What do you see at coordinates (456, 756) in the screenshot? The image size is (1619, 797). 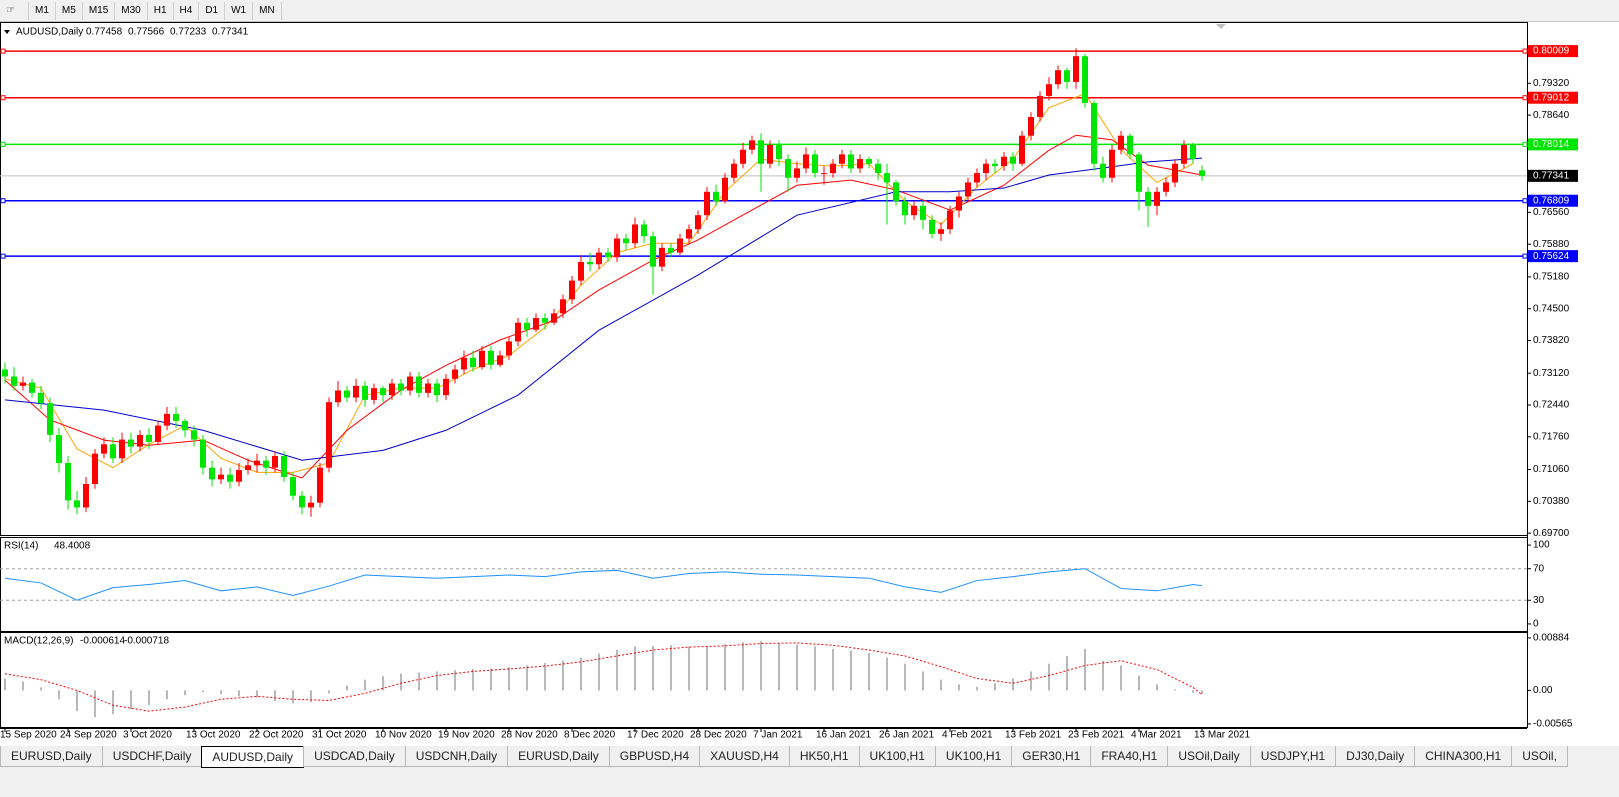 I see `chart-tab: USDCNH,Daily` at bounding box center [456, 756].